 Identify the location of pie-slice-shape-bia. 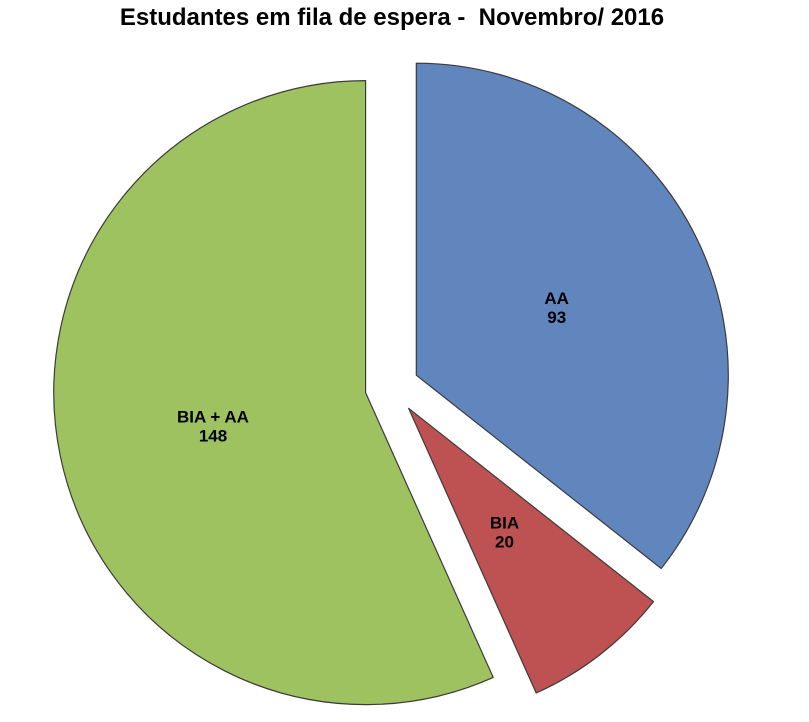
(531, 550).